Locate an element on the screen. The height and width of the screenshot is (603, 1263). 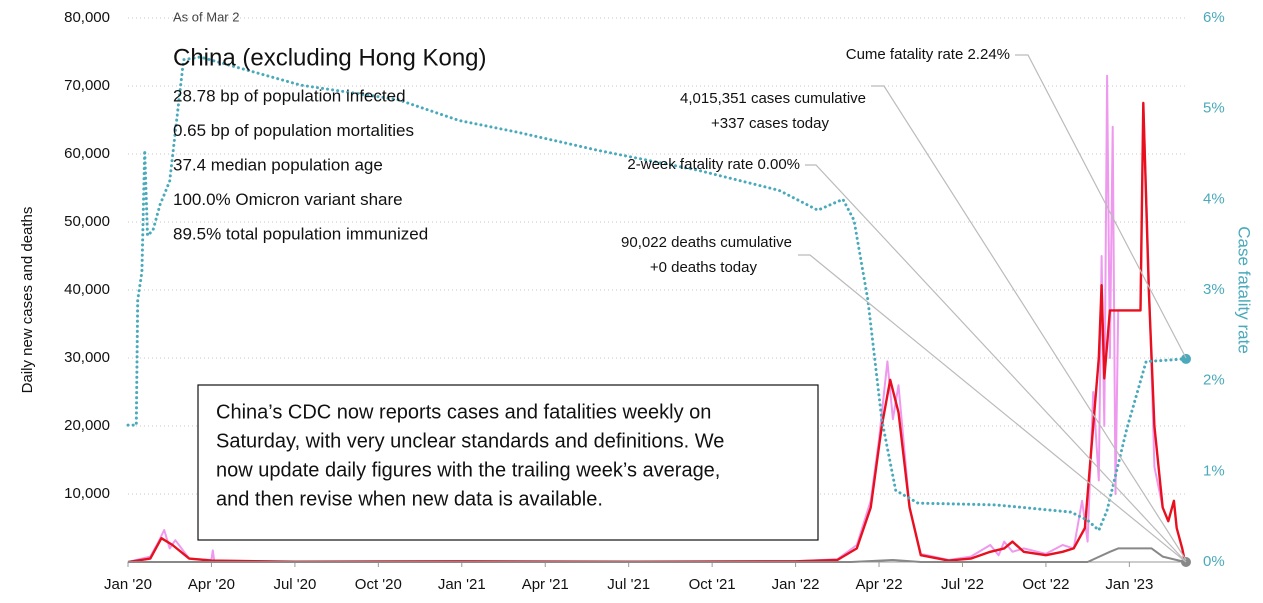
x-tick-label: Oct '22 is located at coordinates (1045, 584).